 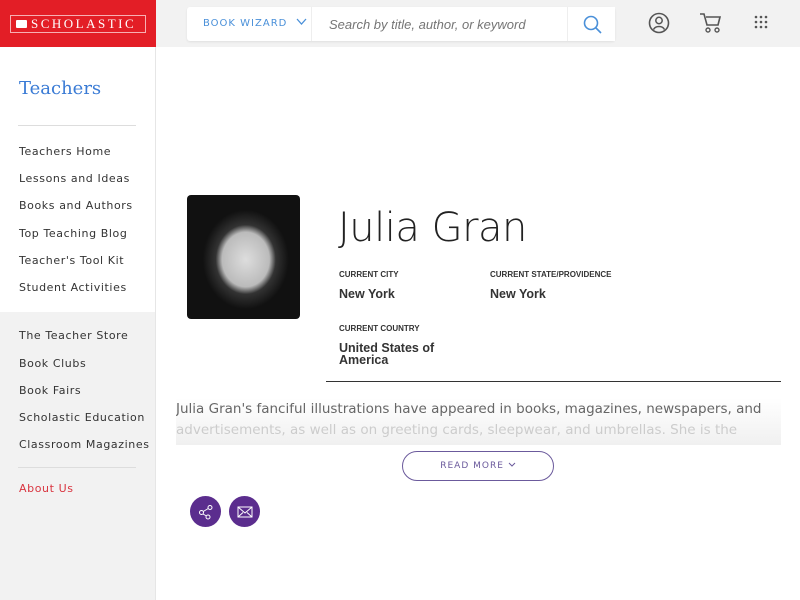 I want to click on grid-menu-icon, so click(x=762, y=23).